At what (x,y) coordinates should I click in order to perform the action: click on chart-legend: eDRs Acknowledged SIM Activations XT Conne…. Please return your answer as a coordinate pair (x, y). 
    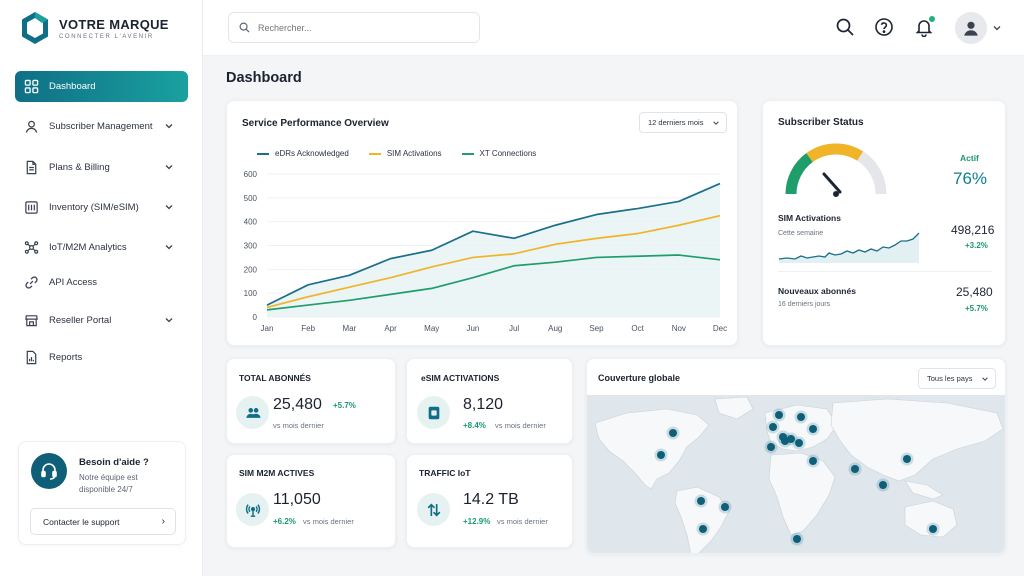
    Looking at the image, I should click on (406, 153).